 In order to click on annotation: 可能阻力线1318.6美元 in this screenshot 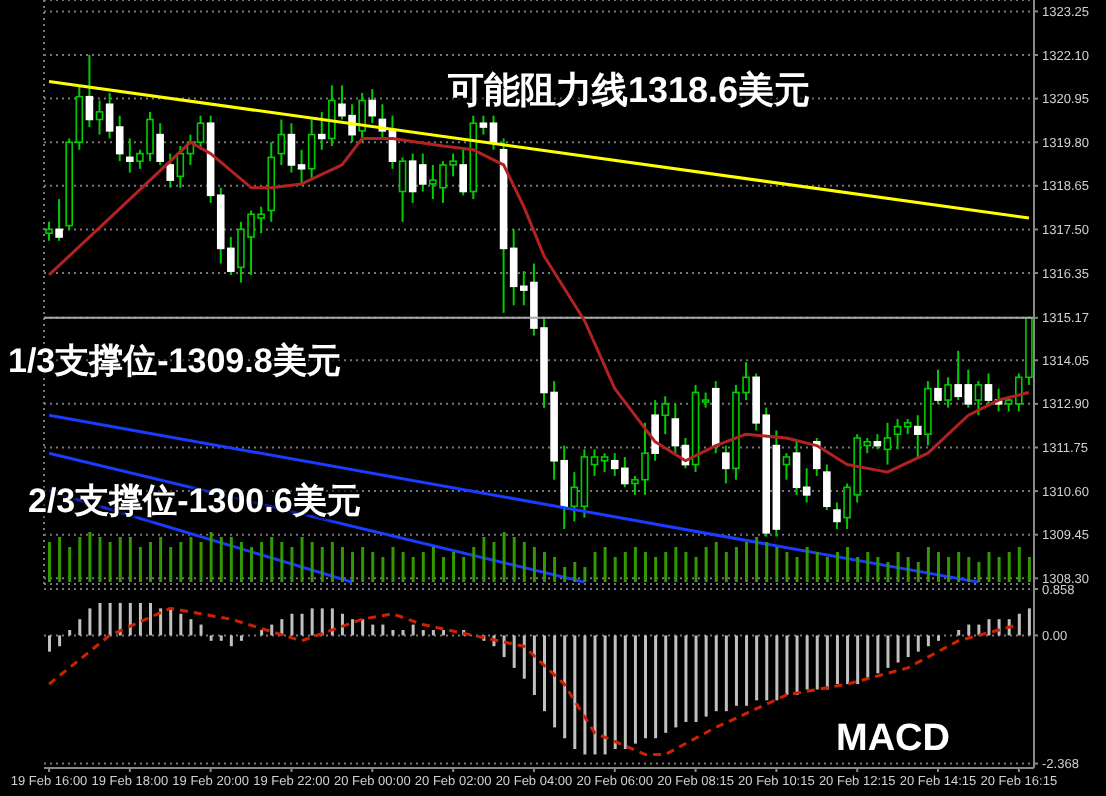, I will do `click(629, 91)`.